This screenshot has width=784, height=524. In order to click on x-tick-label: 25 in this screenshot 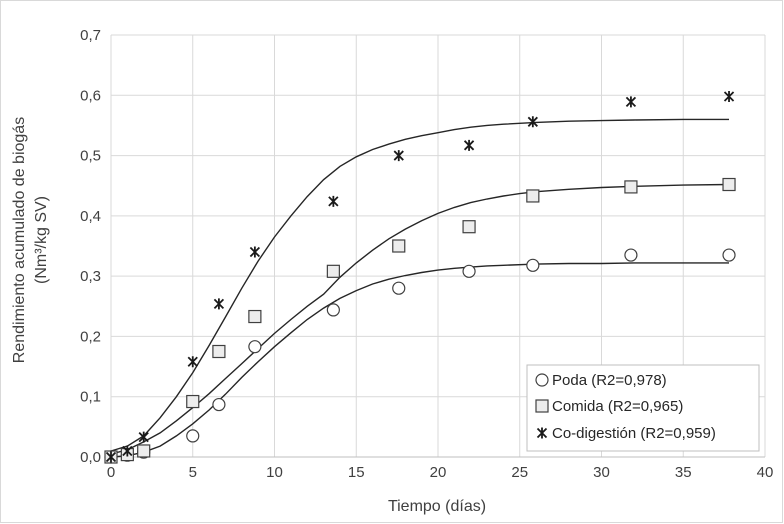, I will do `click(519, 472)`.